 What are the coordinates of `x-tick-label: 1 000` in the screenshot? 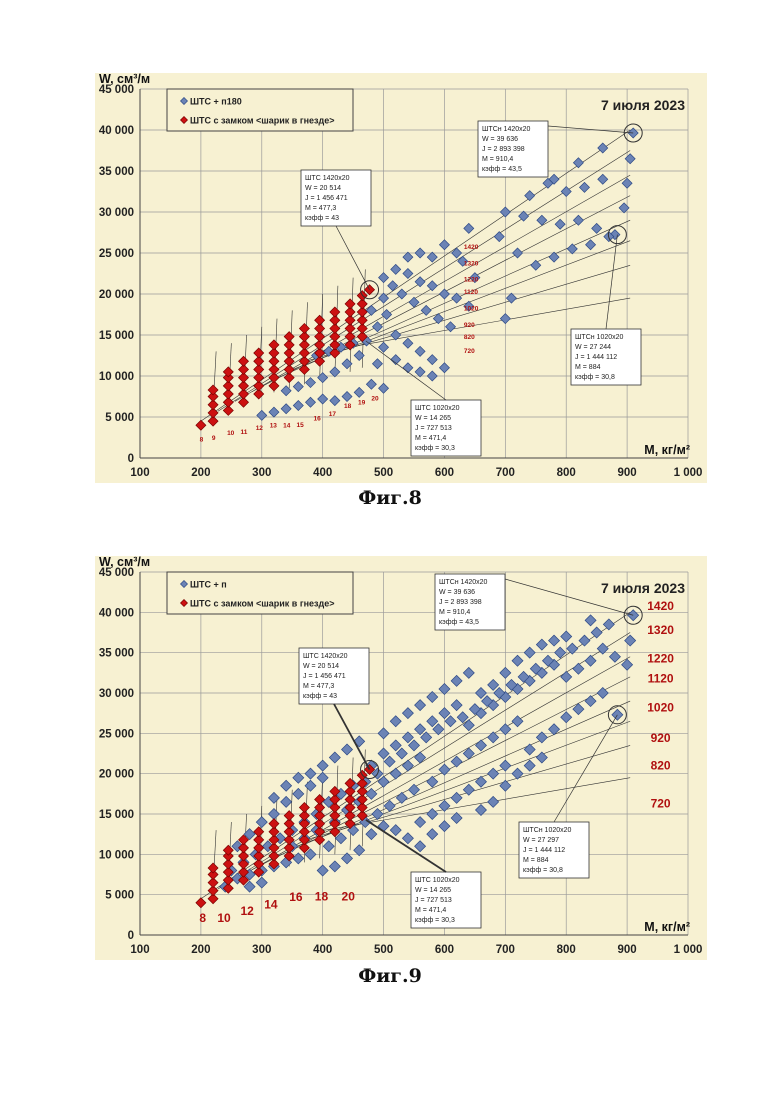 It's located at (688, 473).